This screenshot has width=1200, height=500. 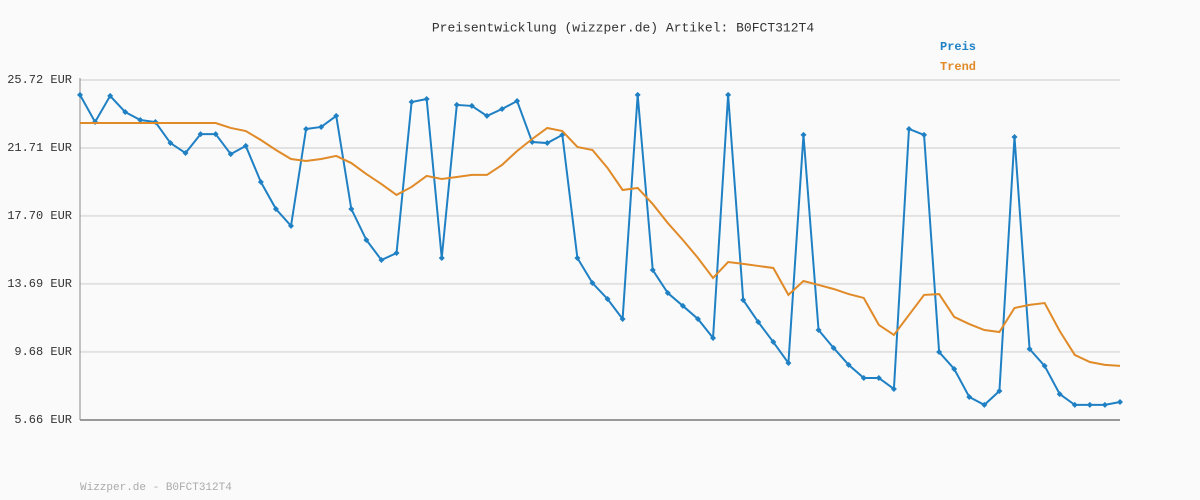 What do you see at coordinates (39, 80) in the screenshot?
I see `y-tick-label: 25.72 EUR` at bounding box center [39, 80].